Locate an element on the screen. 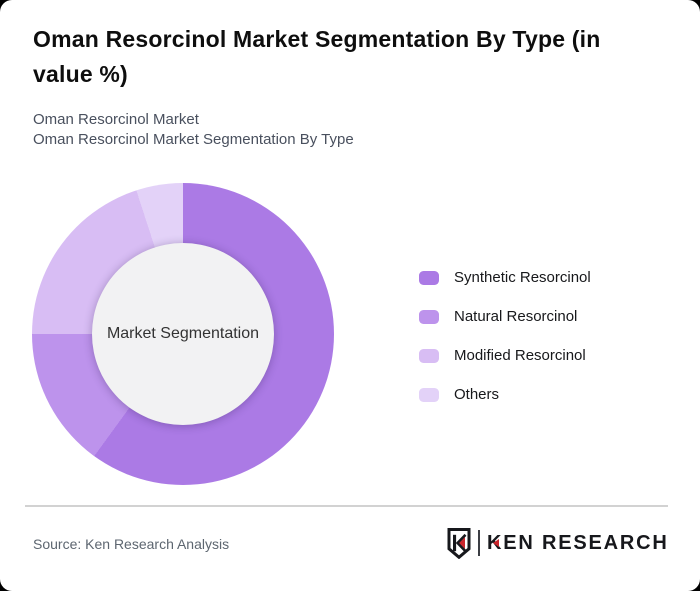 Image resolution: width=700 pixels, height=591 pixels. legend-item-others: Others is located at coordinates (505, 394).